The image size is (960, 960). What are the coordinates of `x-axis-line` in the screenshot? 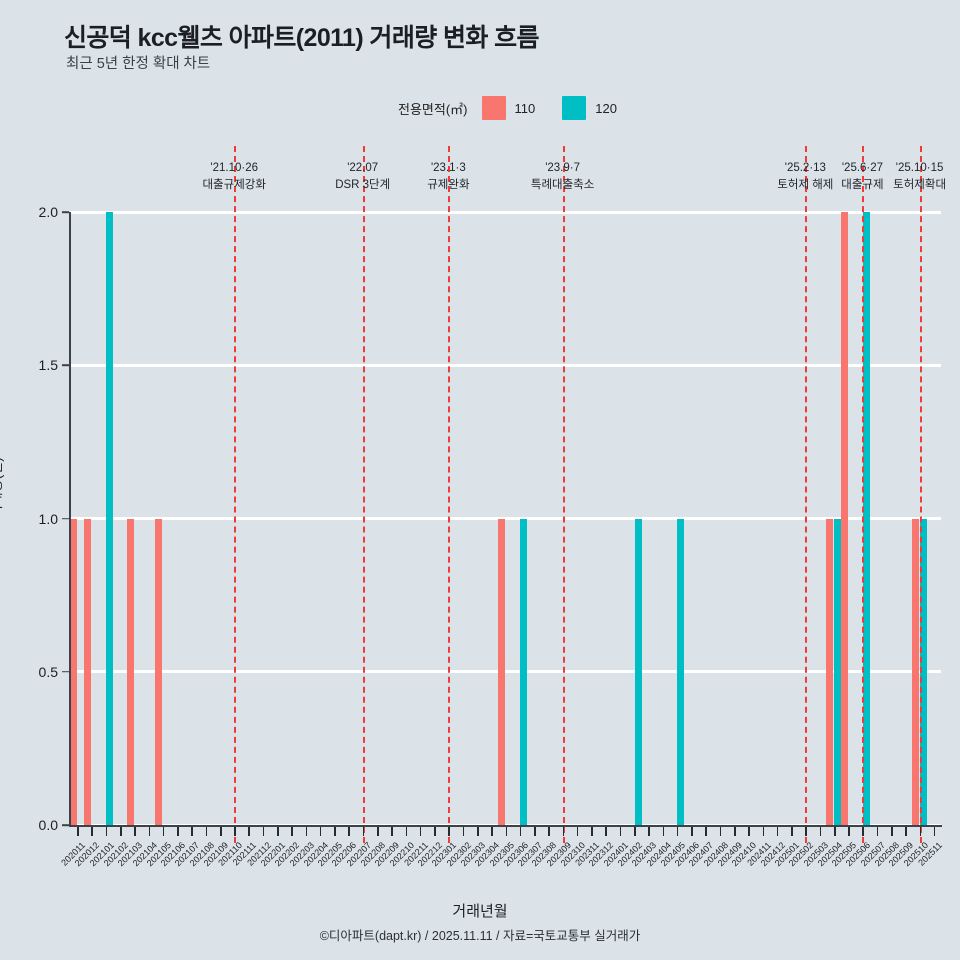 It's located at (505, 826).